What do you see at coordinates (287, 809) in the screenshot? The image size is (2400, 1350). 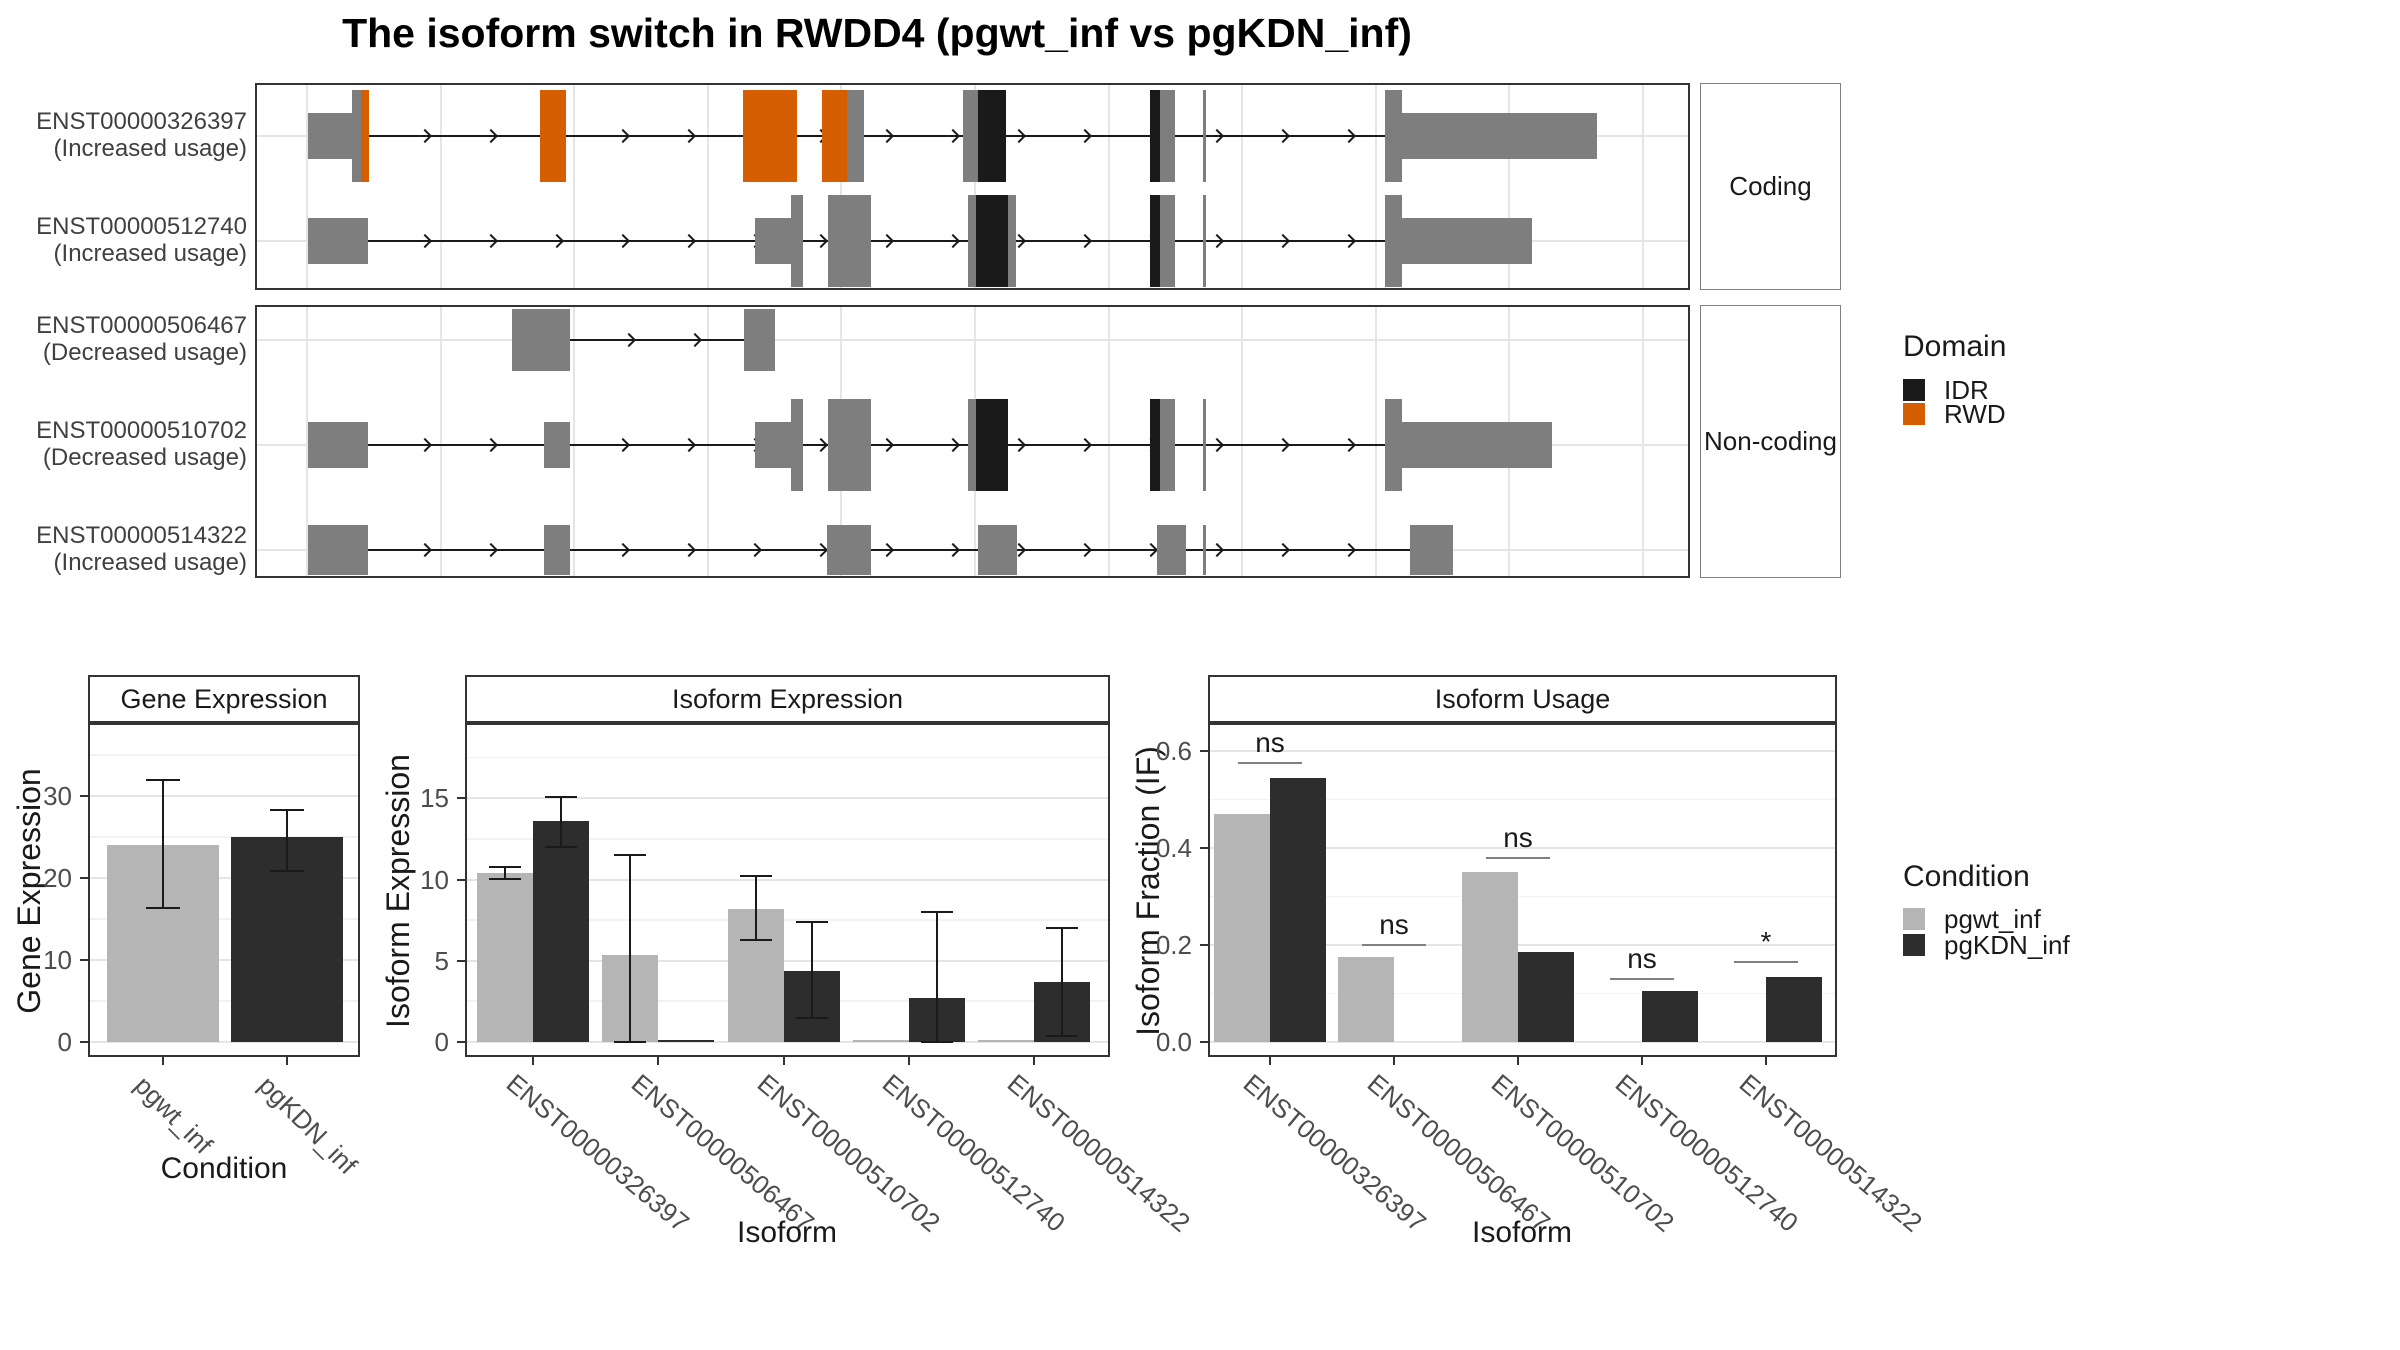 I see `gene-expression-errorbar-cap` at bounding box center [287, 809].